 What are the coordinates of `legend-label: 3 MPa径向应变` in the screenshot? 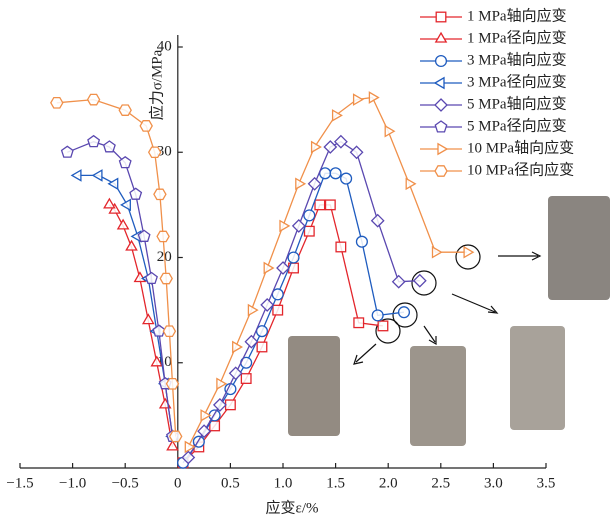 It's located at (517, 81).